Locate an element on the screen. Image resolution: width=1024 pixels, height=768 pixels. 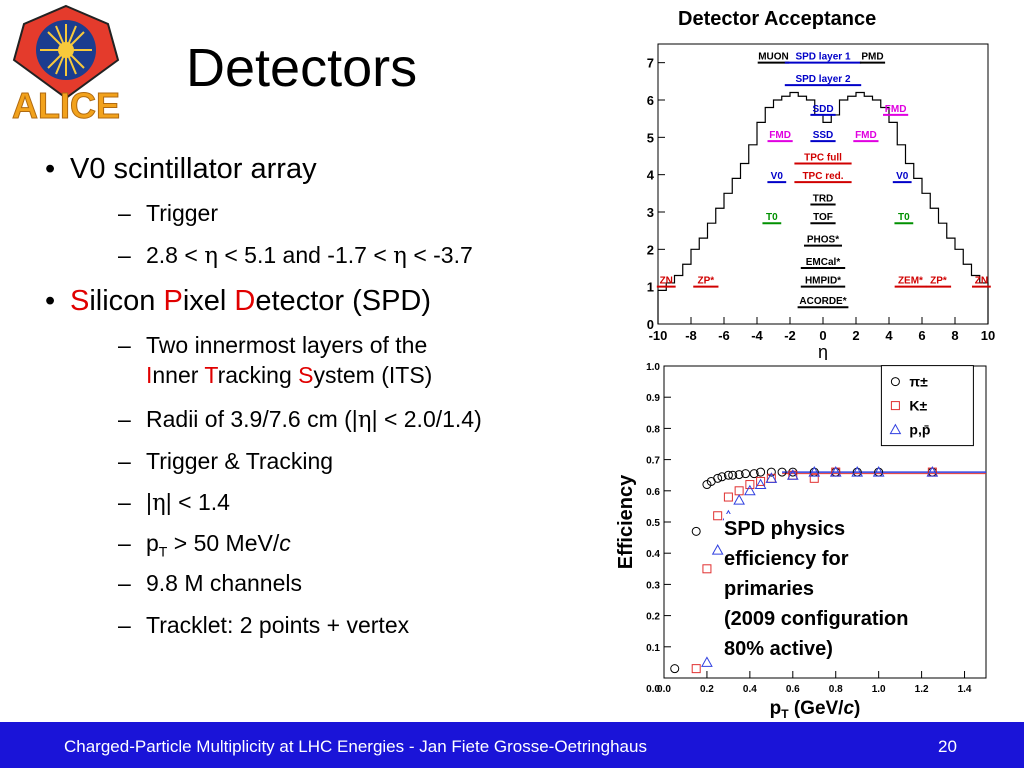
detector-label: TPC full is located at coordinates (823, 157).